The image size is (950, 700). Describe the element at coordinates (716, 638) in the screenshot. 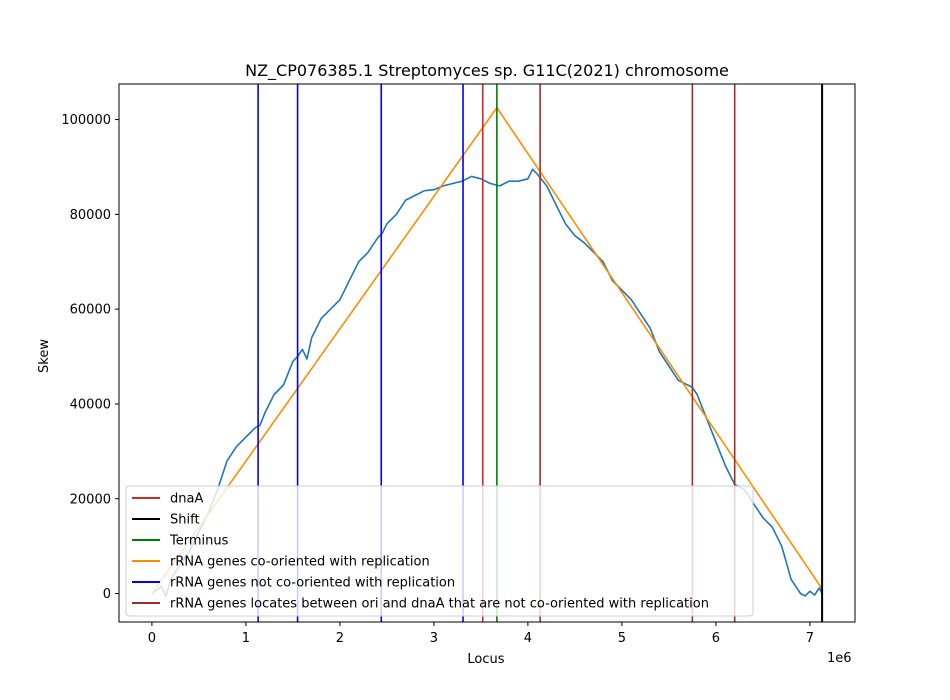

I see `x-tick-label-6: 6` at that location.